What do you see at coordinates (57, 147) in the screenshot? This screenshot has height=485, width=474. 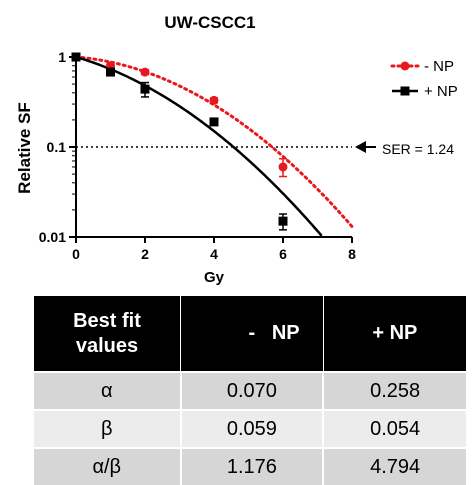 I see `y-tick-label: 0.1` at bounding box center [57, 147].